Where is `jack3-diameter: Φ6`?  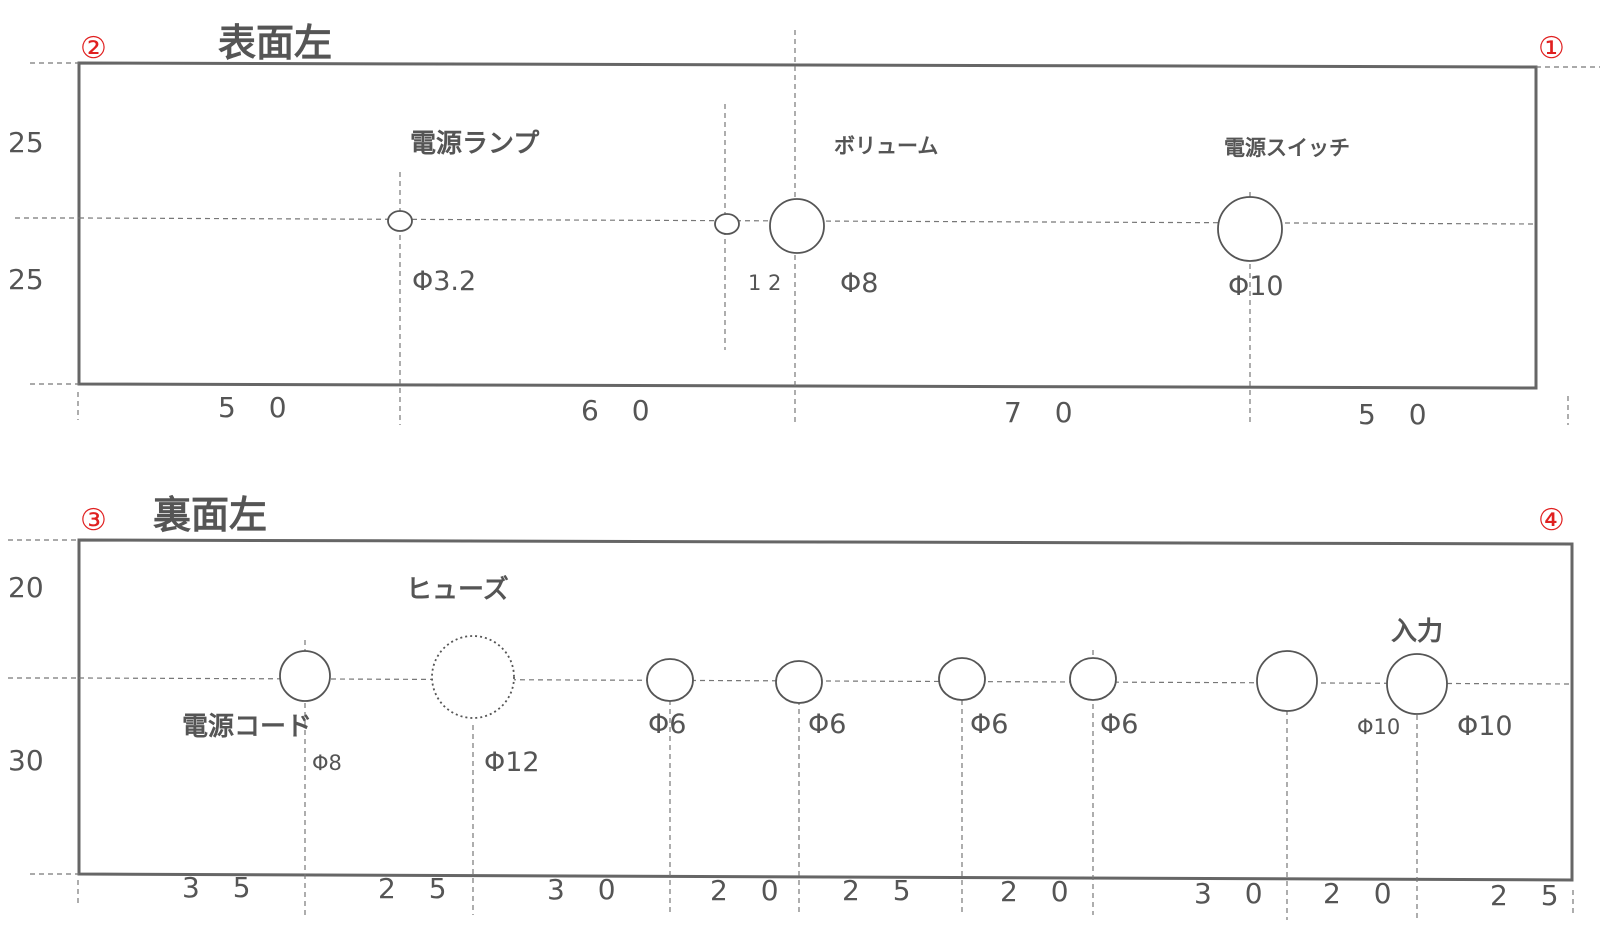 jack3-diameter: Φ6 is located at coordinates (989, 724).